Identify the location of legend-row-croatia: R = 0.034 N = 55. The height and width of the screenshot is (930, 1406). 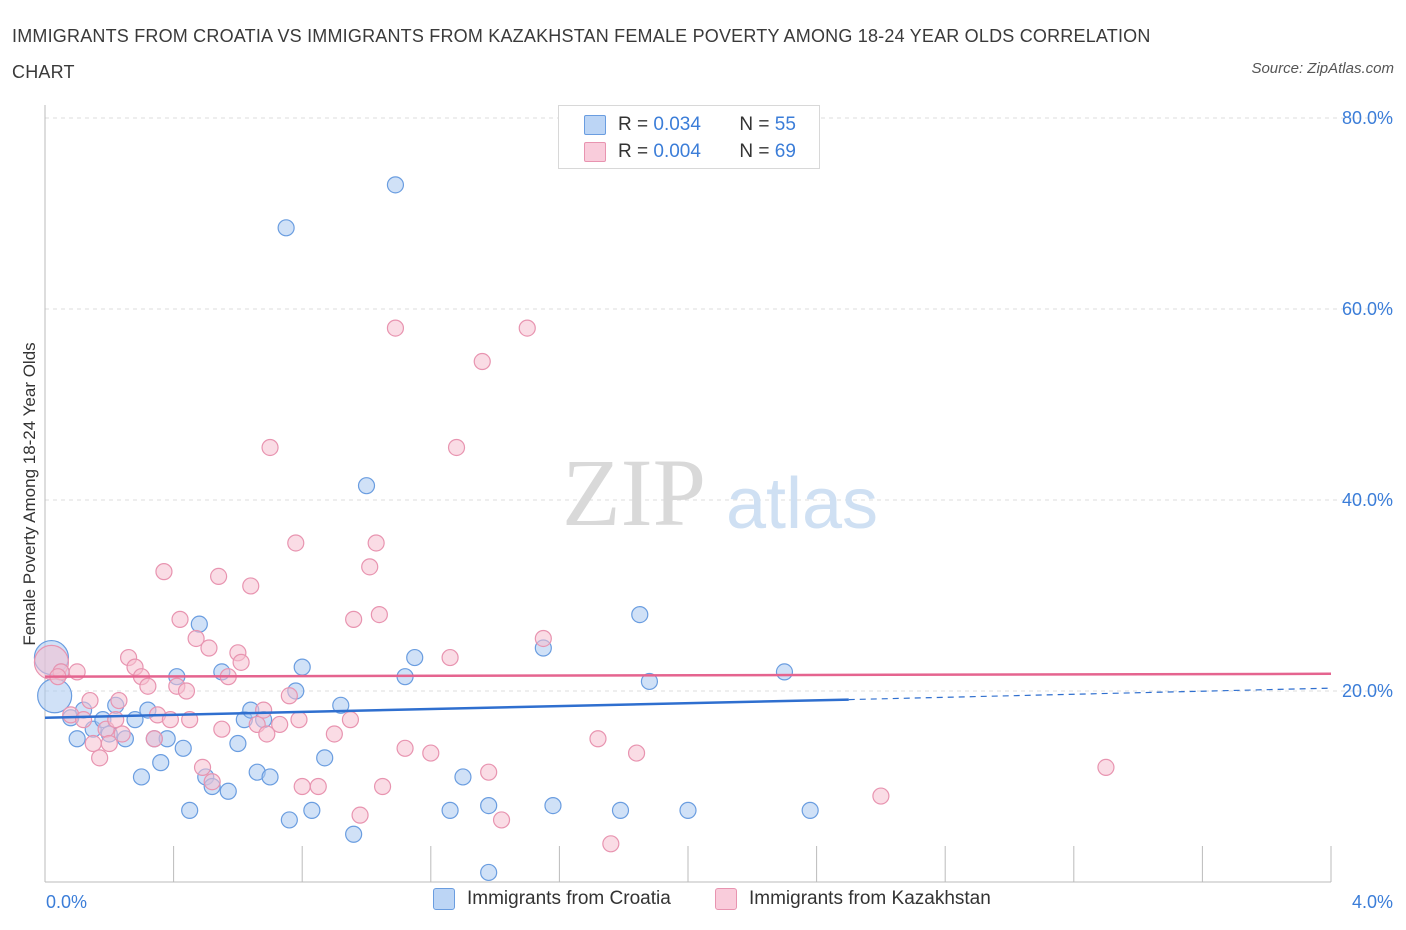
(690, 125).